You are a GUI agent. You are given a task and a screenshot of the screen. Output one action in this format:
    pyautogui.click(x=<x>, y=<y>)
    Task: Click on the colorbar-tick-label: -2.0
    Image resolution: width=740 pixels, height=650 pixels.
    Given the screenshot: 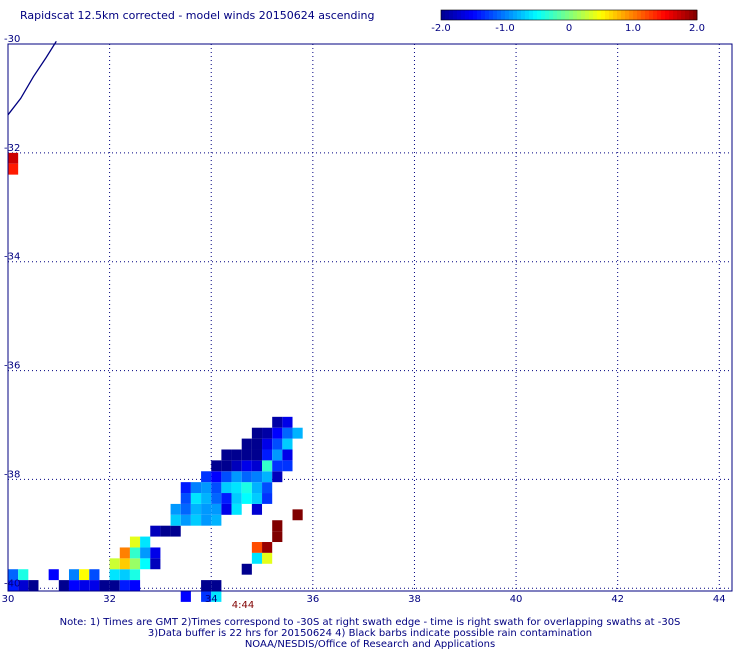 What is the action you would take?
    pyautogui.click(x=441, y=28)
    